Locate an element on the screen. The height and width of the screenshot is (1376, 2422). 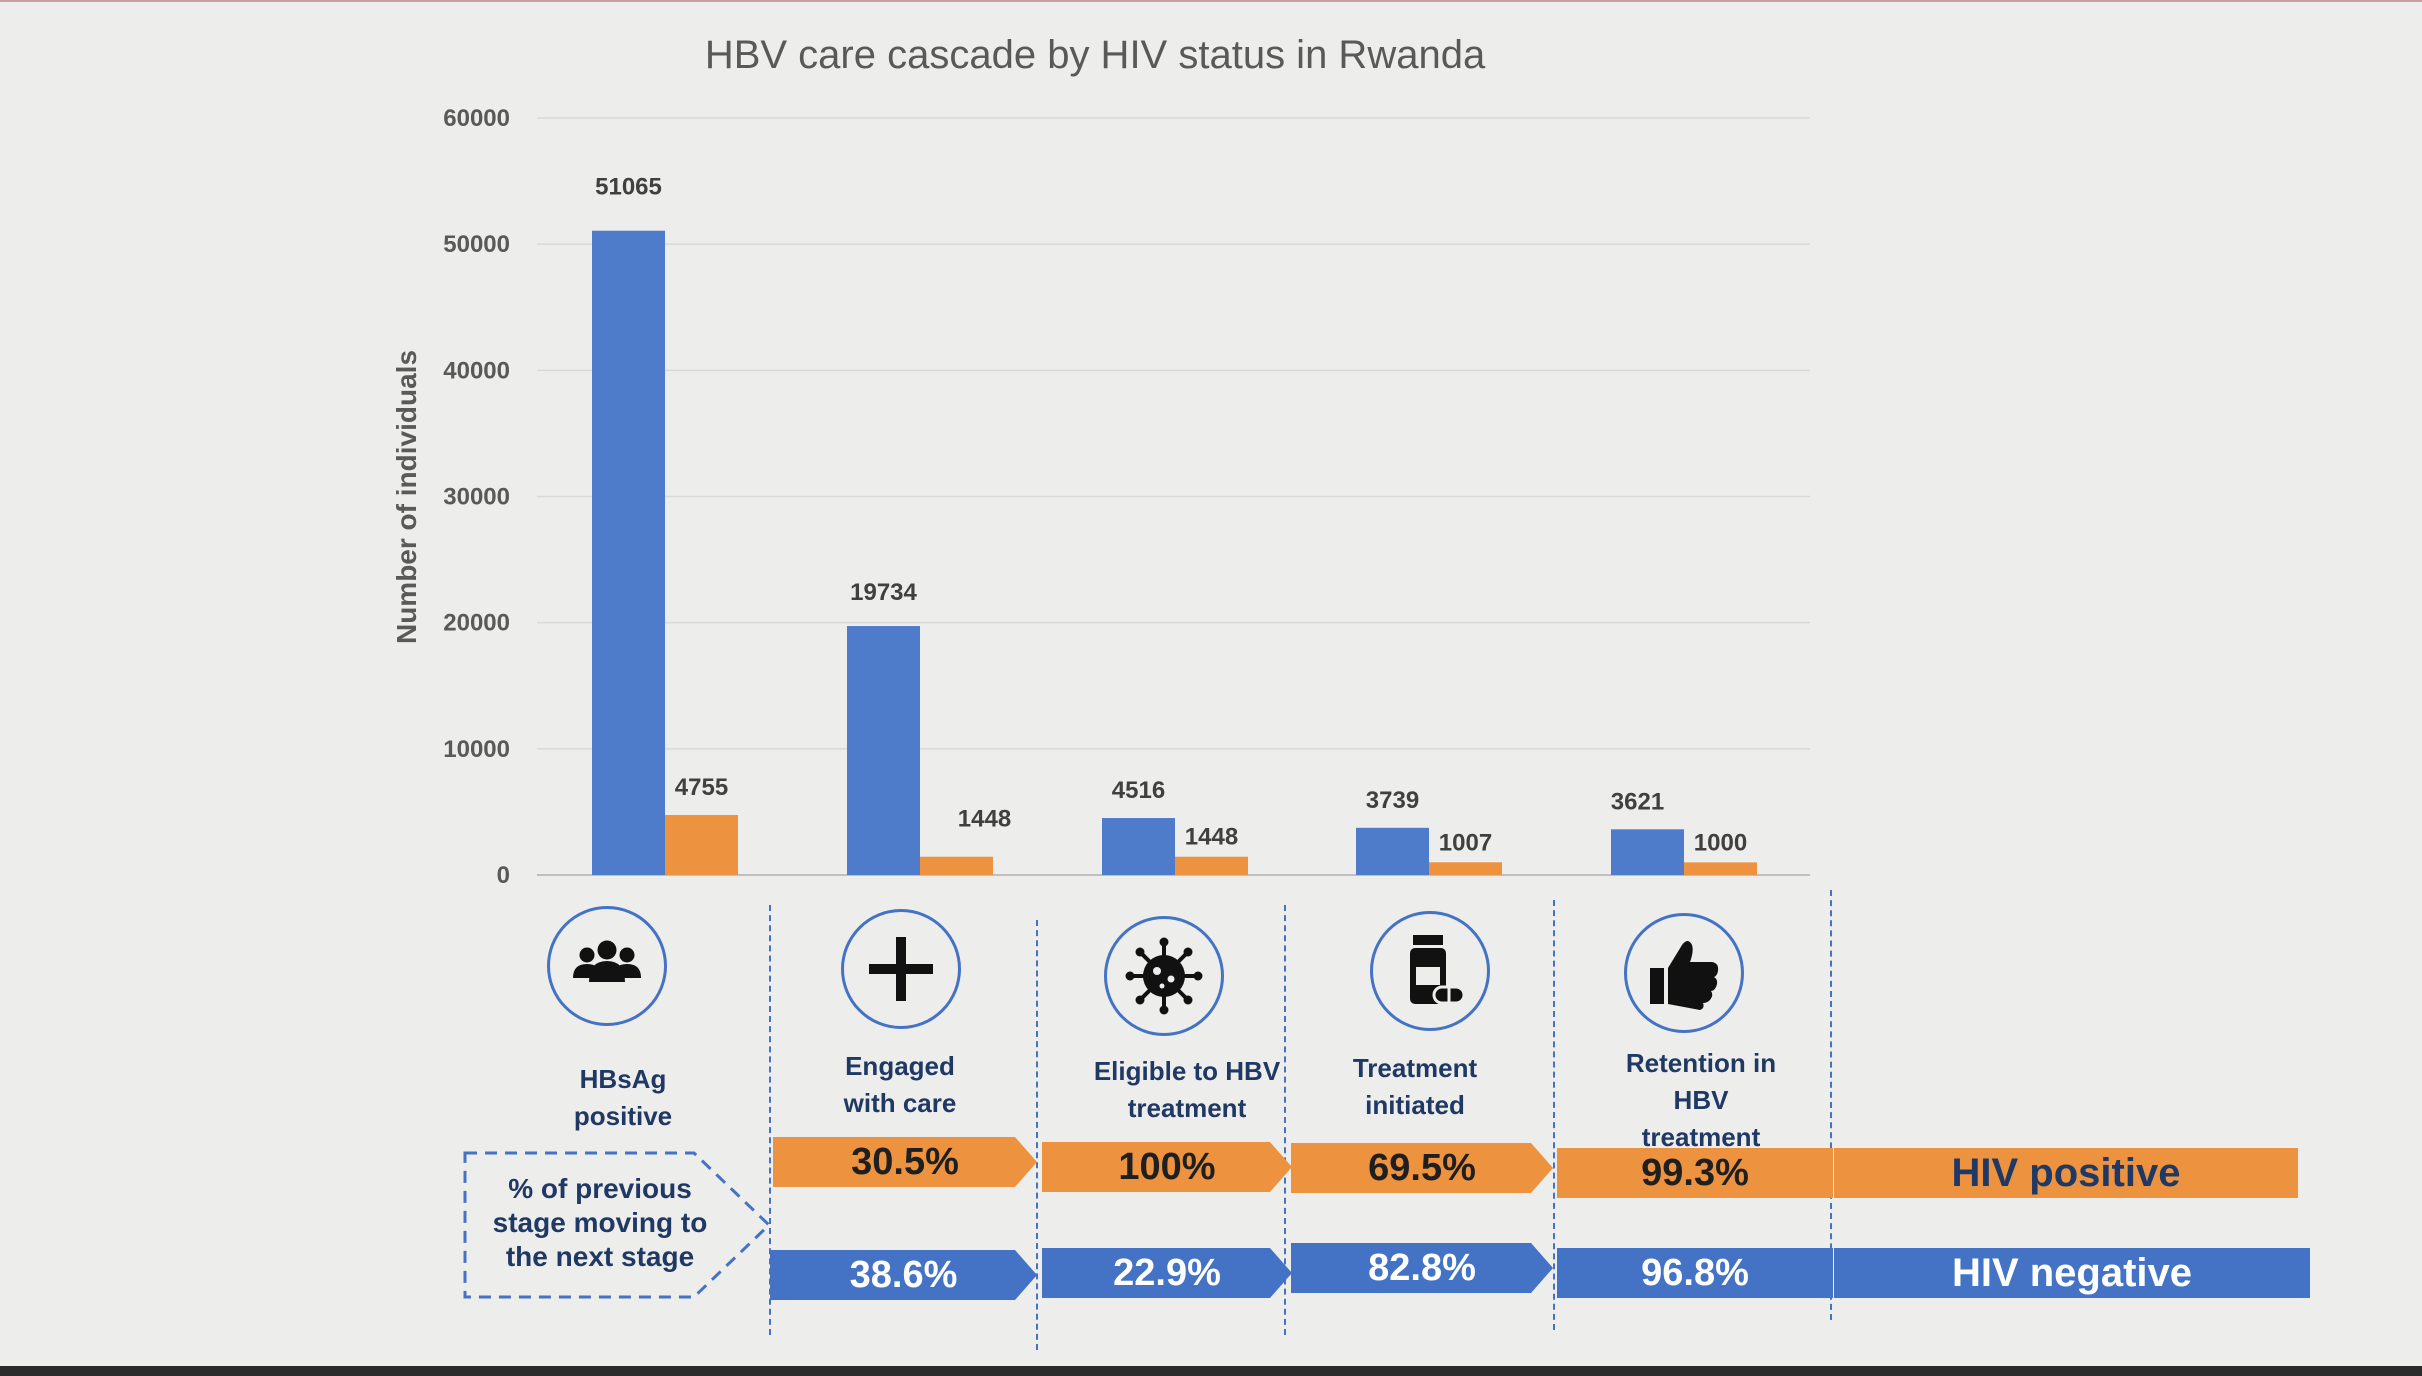
stage-label-1: HBsAg positive is located at coordinates (623, 1097).